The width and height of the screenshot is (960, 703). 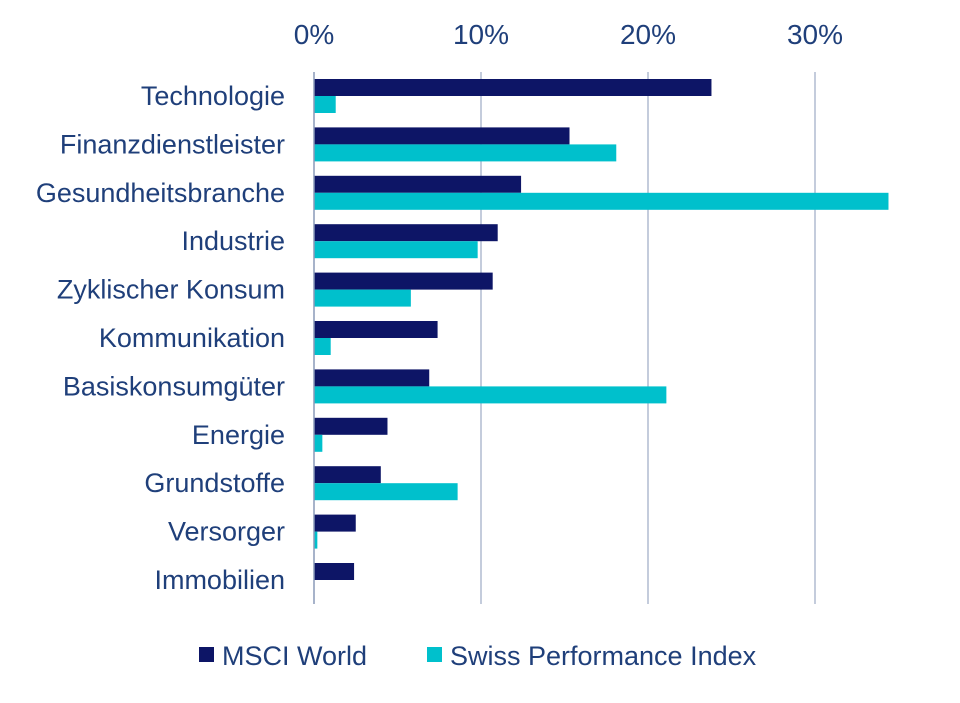 What do you see at coordinates (172, 144) in the screenshot?
I see `category-label: Finanzdienstleister` at bounding box center [172, 144].